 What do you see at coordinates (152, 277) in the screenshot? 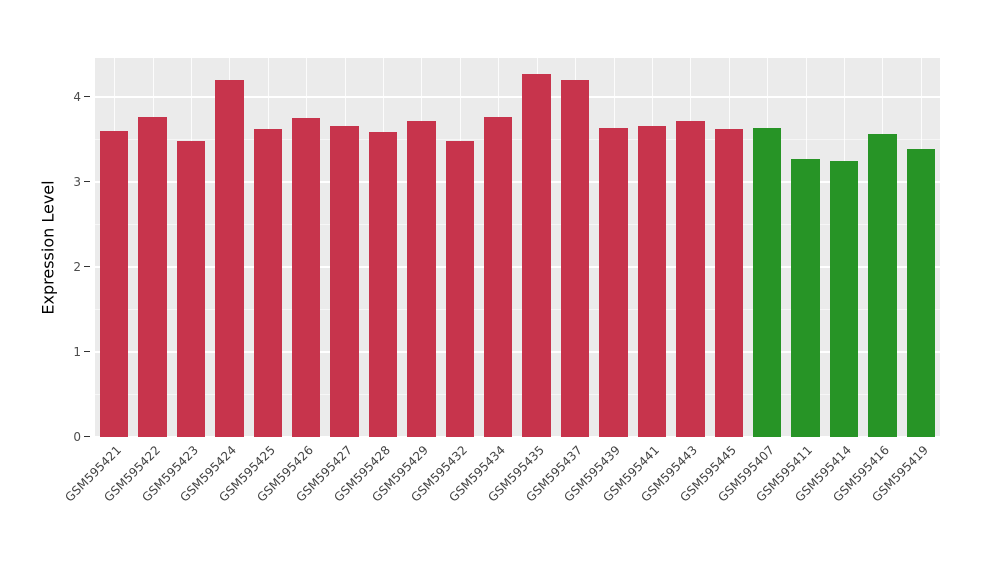
I see `bar-GSM595422` at bounding box center [152, 277].